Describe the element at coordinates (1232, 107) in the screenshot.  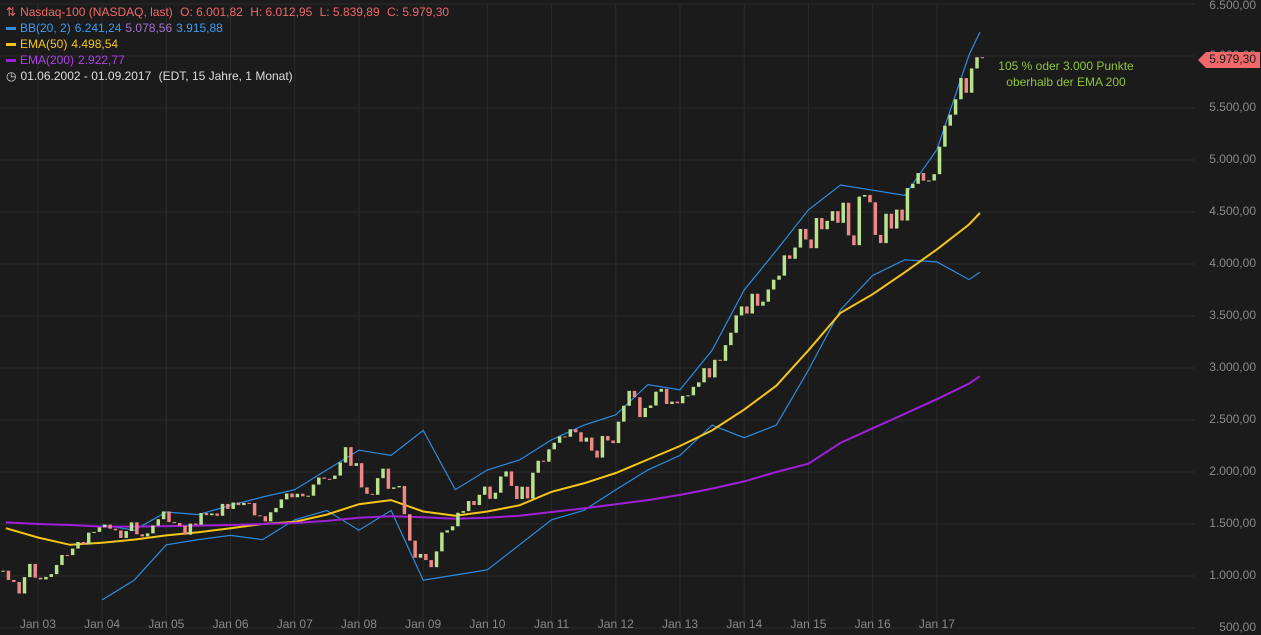
I see `y-tick-label: 5.500,00` at that location.